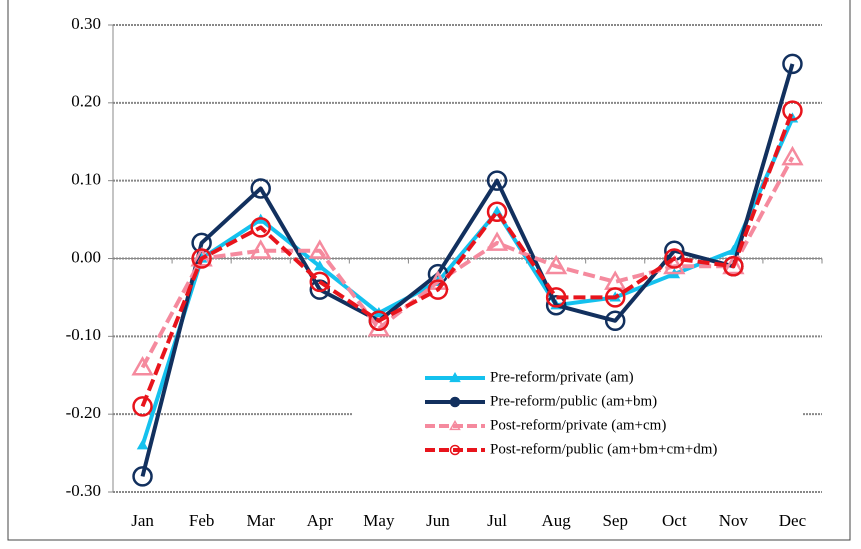 This screenshot has height=549, width=861. What do you see at coordinates (578, 425) in the screenshot?
I see `legend-label: Post-reform/private (am+cm)` at bounding box center [578, 425].